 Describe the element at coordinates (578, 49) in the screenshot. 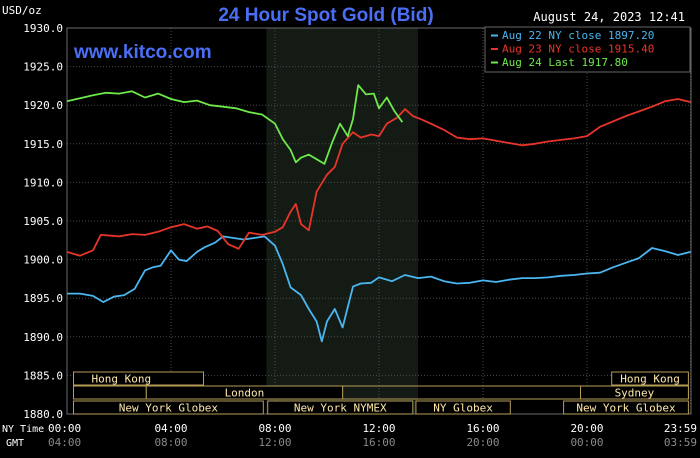

I see `legend-entry: Aug 23 NY close 1915.40` at that location.